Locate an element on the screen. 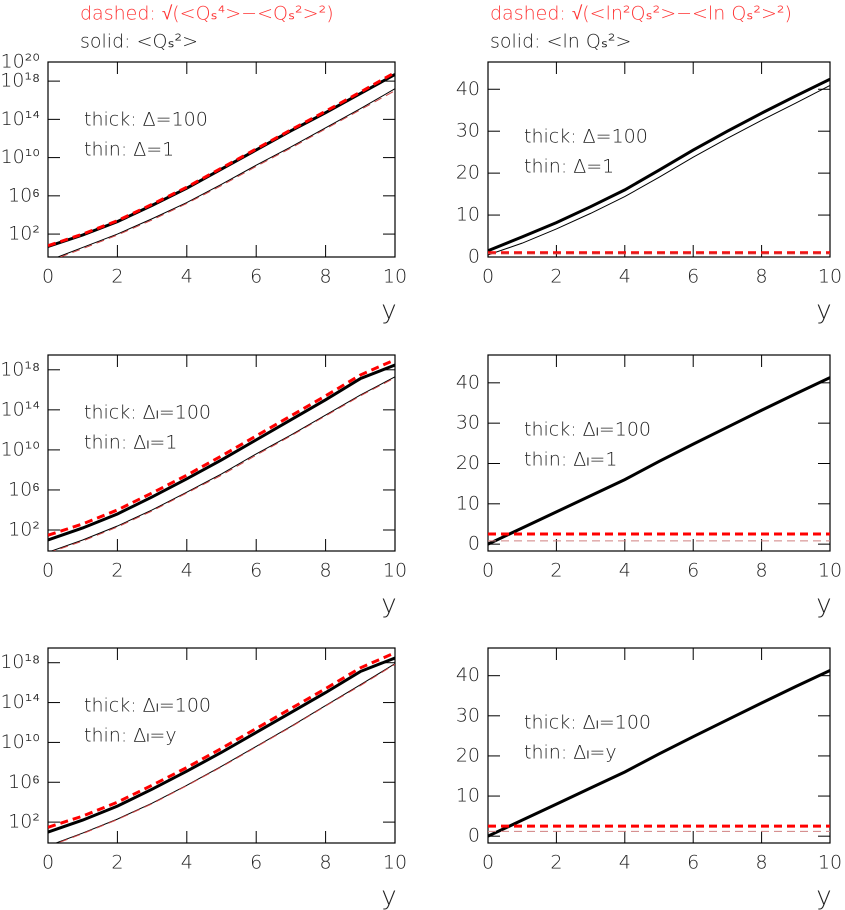  header-text: solid: <ln Qₛ²> is located at coordinates (560, 42).